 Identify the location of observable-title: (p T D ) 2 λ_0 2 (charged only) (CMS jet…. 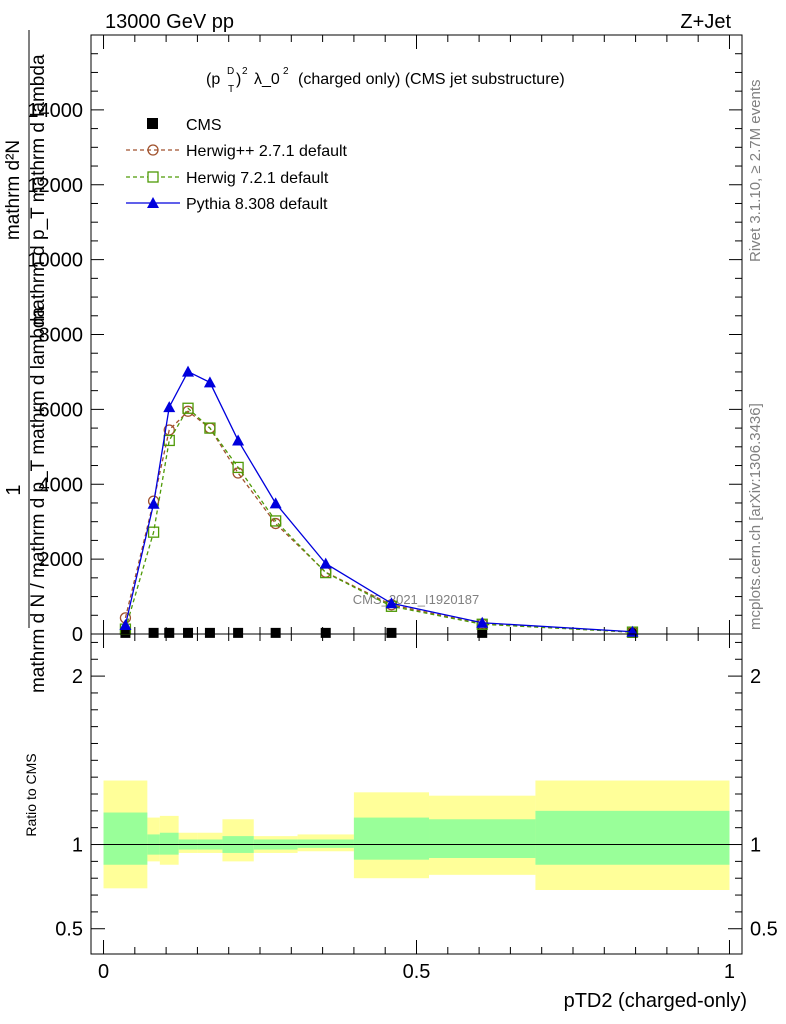
(385, 80).